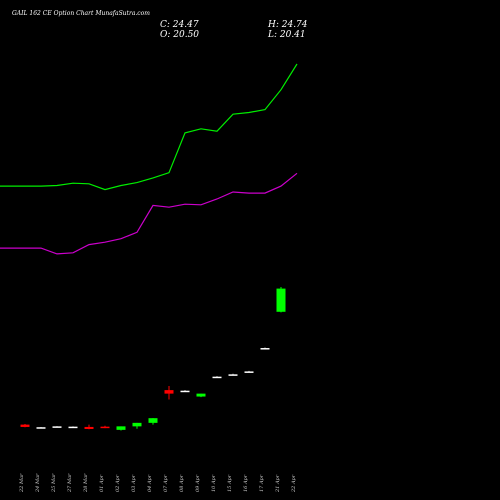 This screenshot has width=500, height=500. I want to click on close-readout: C: 24.47, so click(179, 25).